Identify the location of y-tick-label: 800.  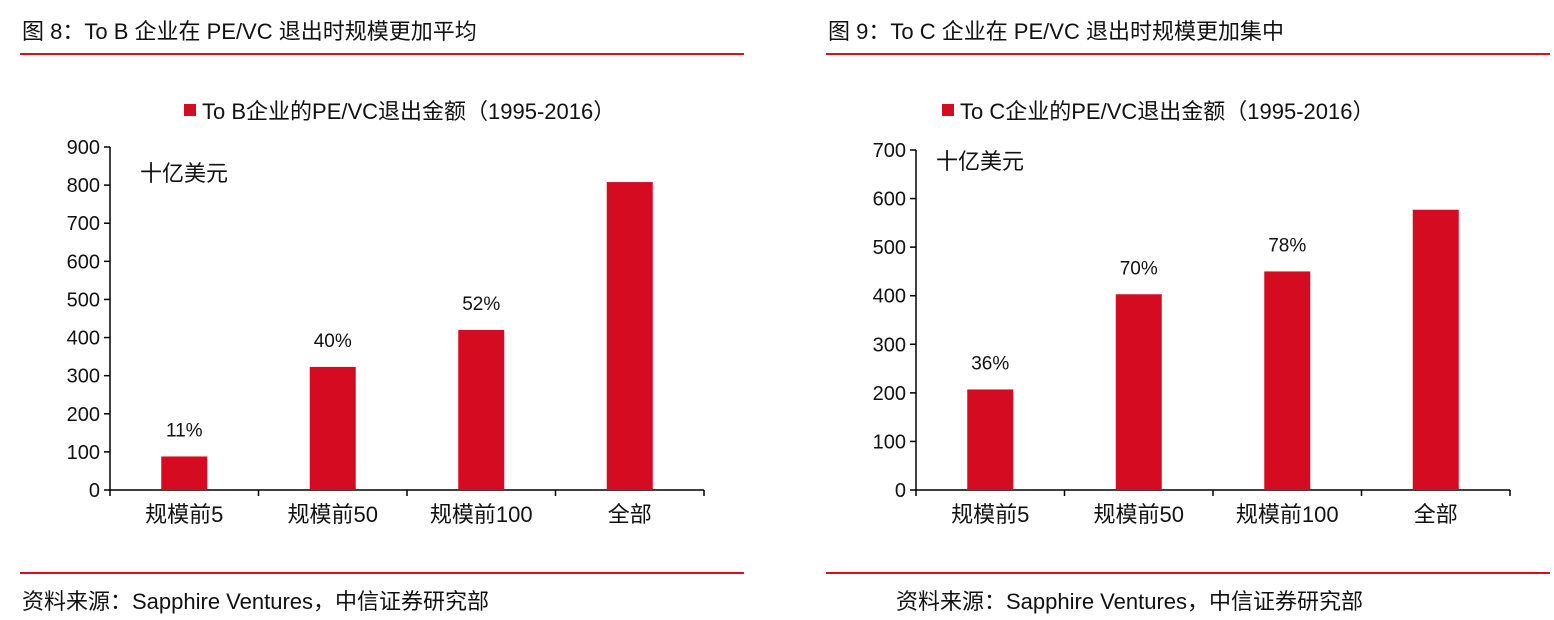
(83, 186).